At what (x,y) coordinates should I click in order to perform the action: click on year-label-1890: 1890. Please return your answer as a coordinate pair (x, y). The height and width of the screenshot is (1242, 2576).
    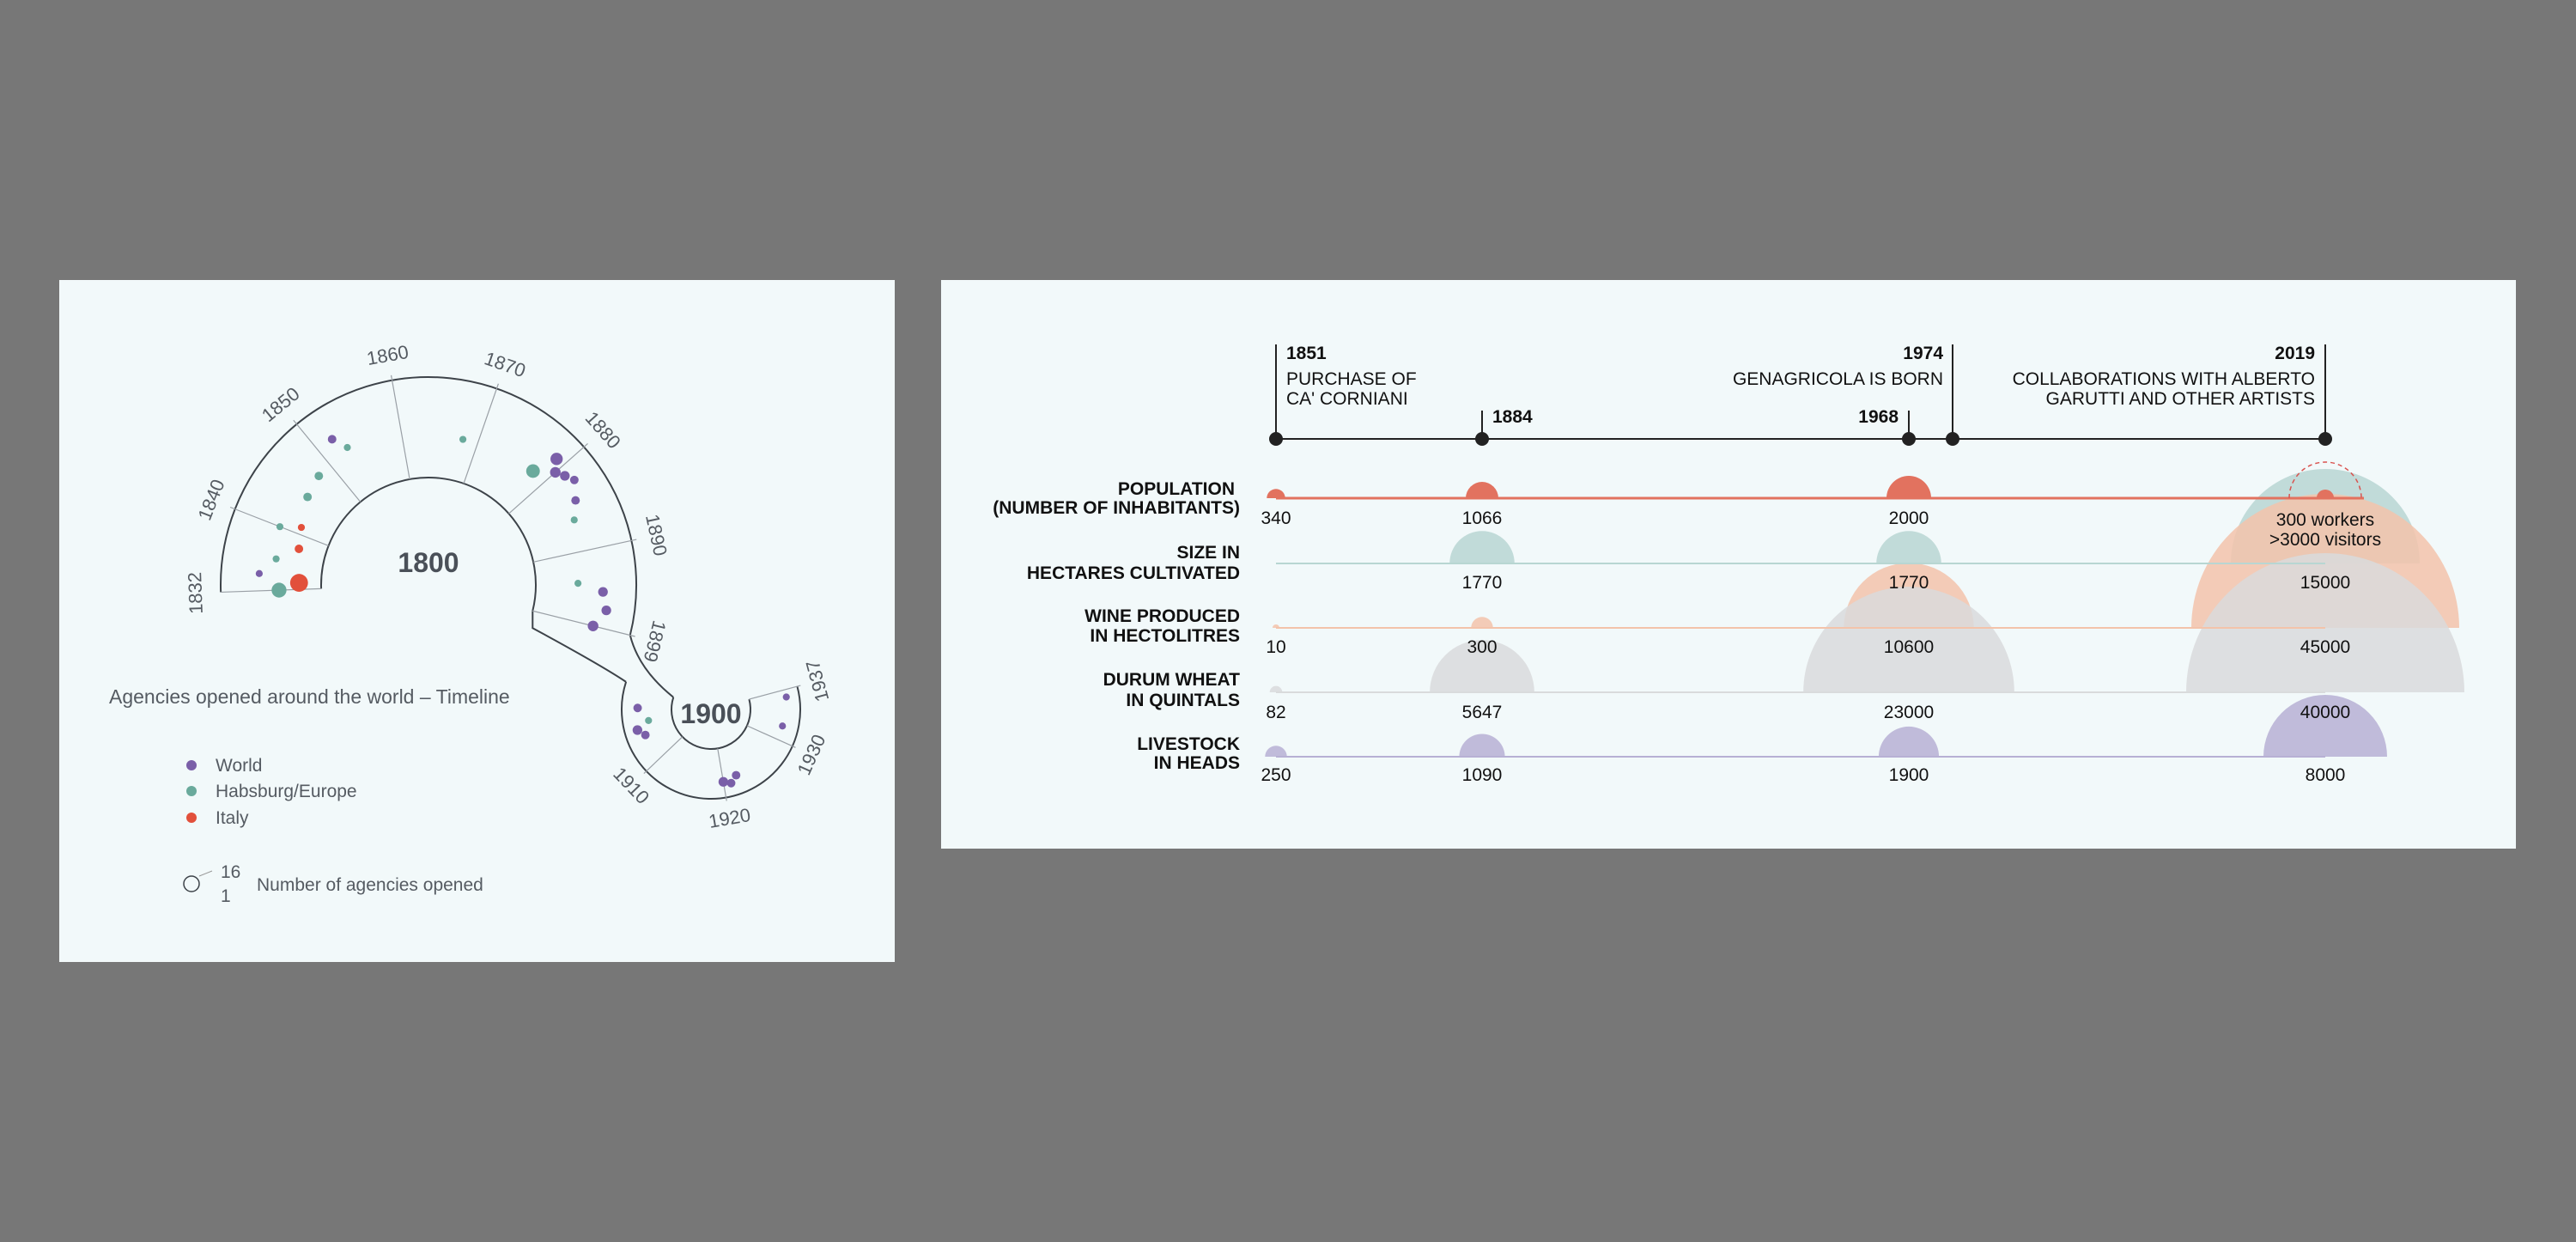
    Looking at the image, I should click on (656, 534).